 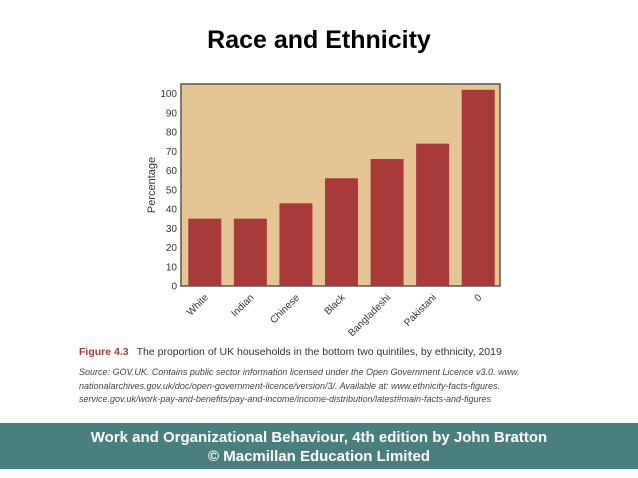 I want to click on y-tick-label: 0, so click(x=174, y=287).